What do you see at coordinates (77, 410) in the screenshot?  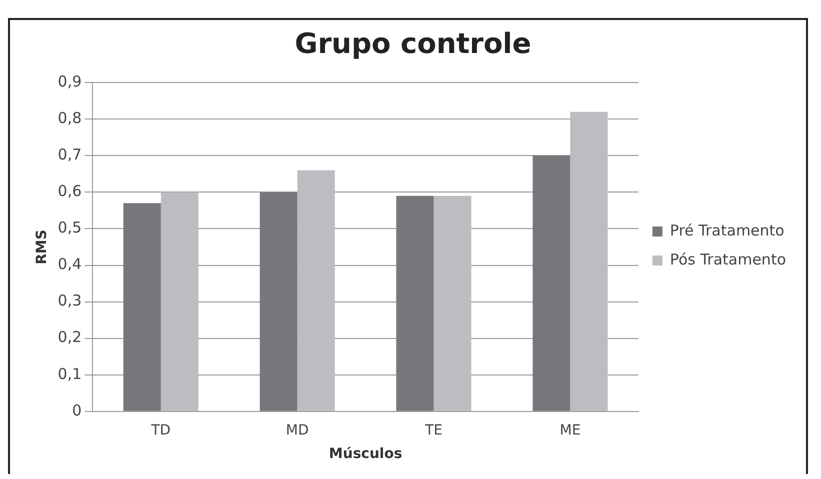 I see `y-tick-label: 0` at bounding box center [77, 410].